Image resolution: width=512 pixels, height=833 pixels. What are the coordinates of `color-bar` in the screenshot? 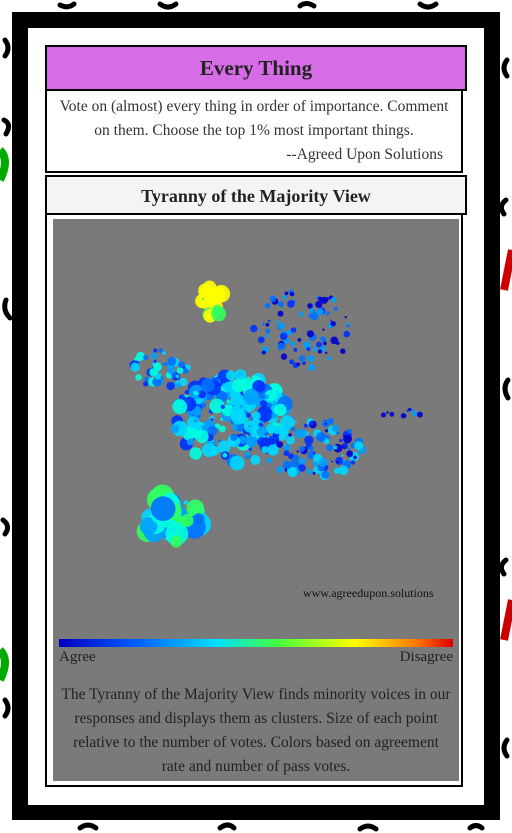 It's located at (256, 643).